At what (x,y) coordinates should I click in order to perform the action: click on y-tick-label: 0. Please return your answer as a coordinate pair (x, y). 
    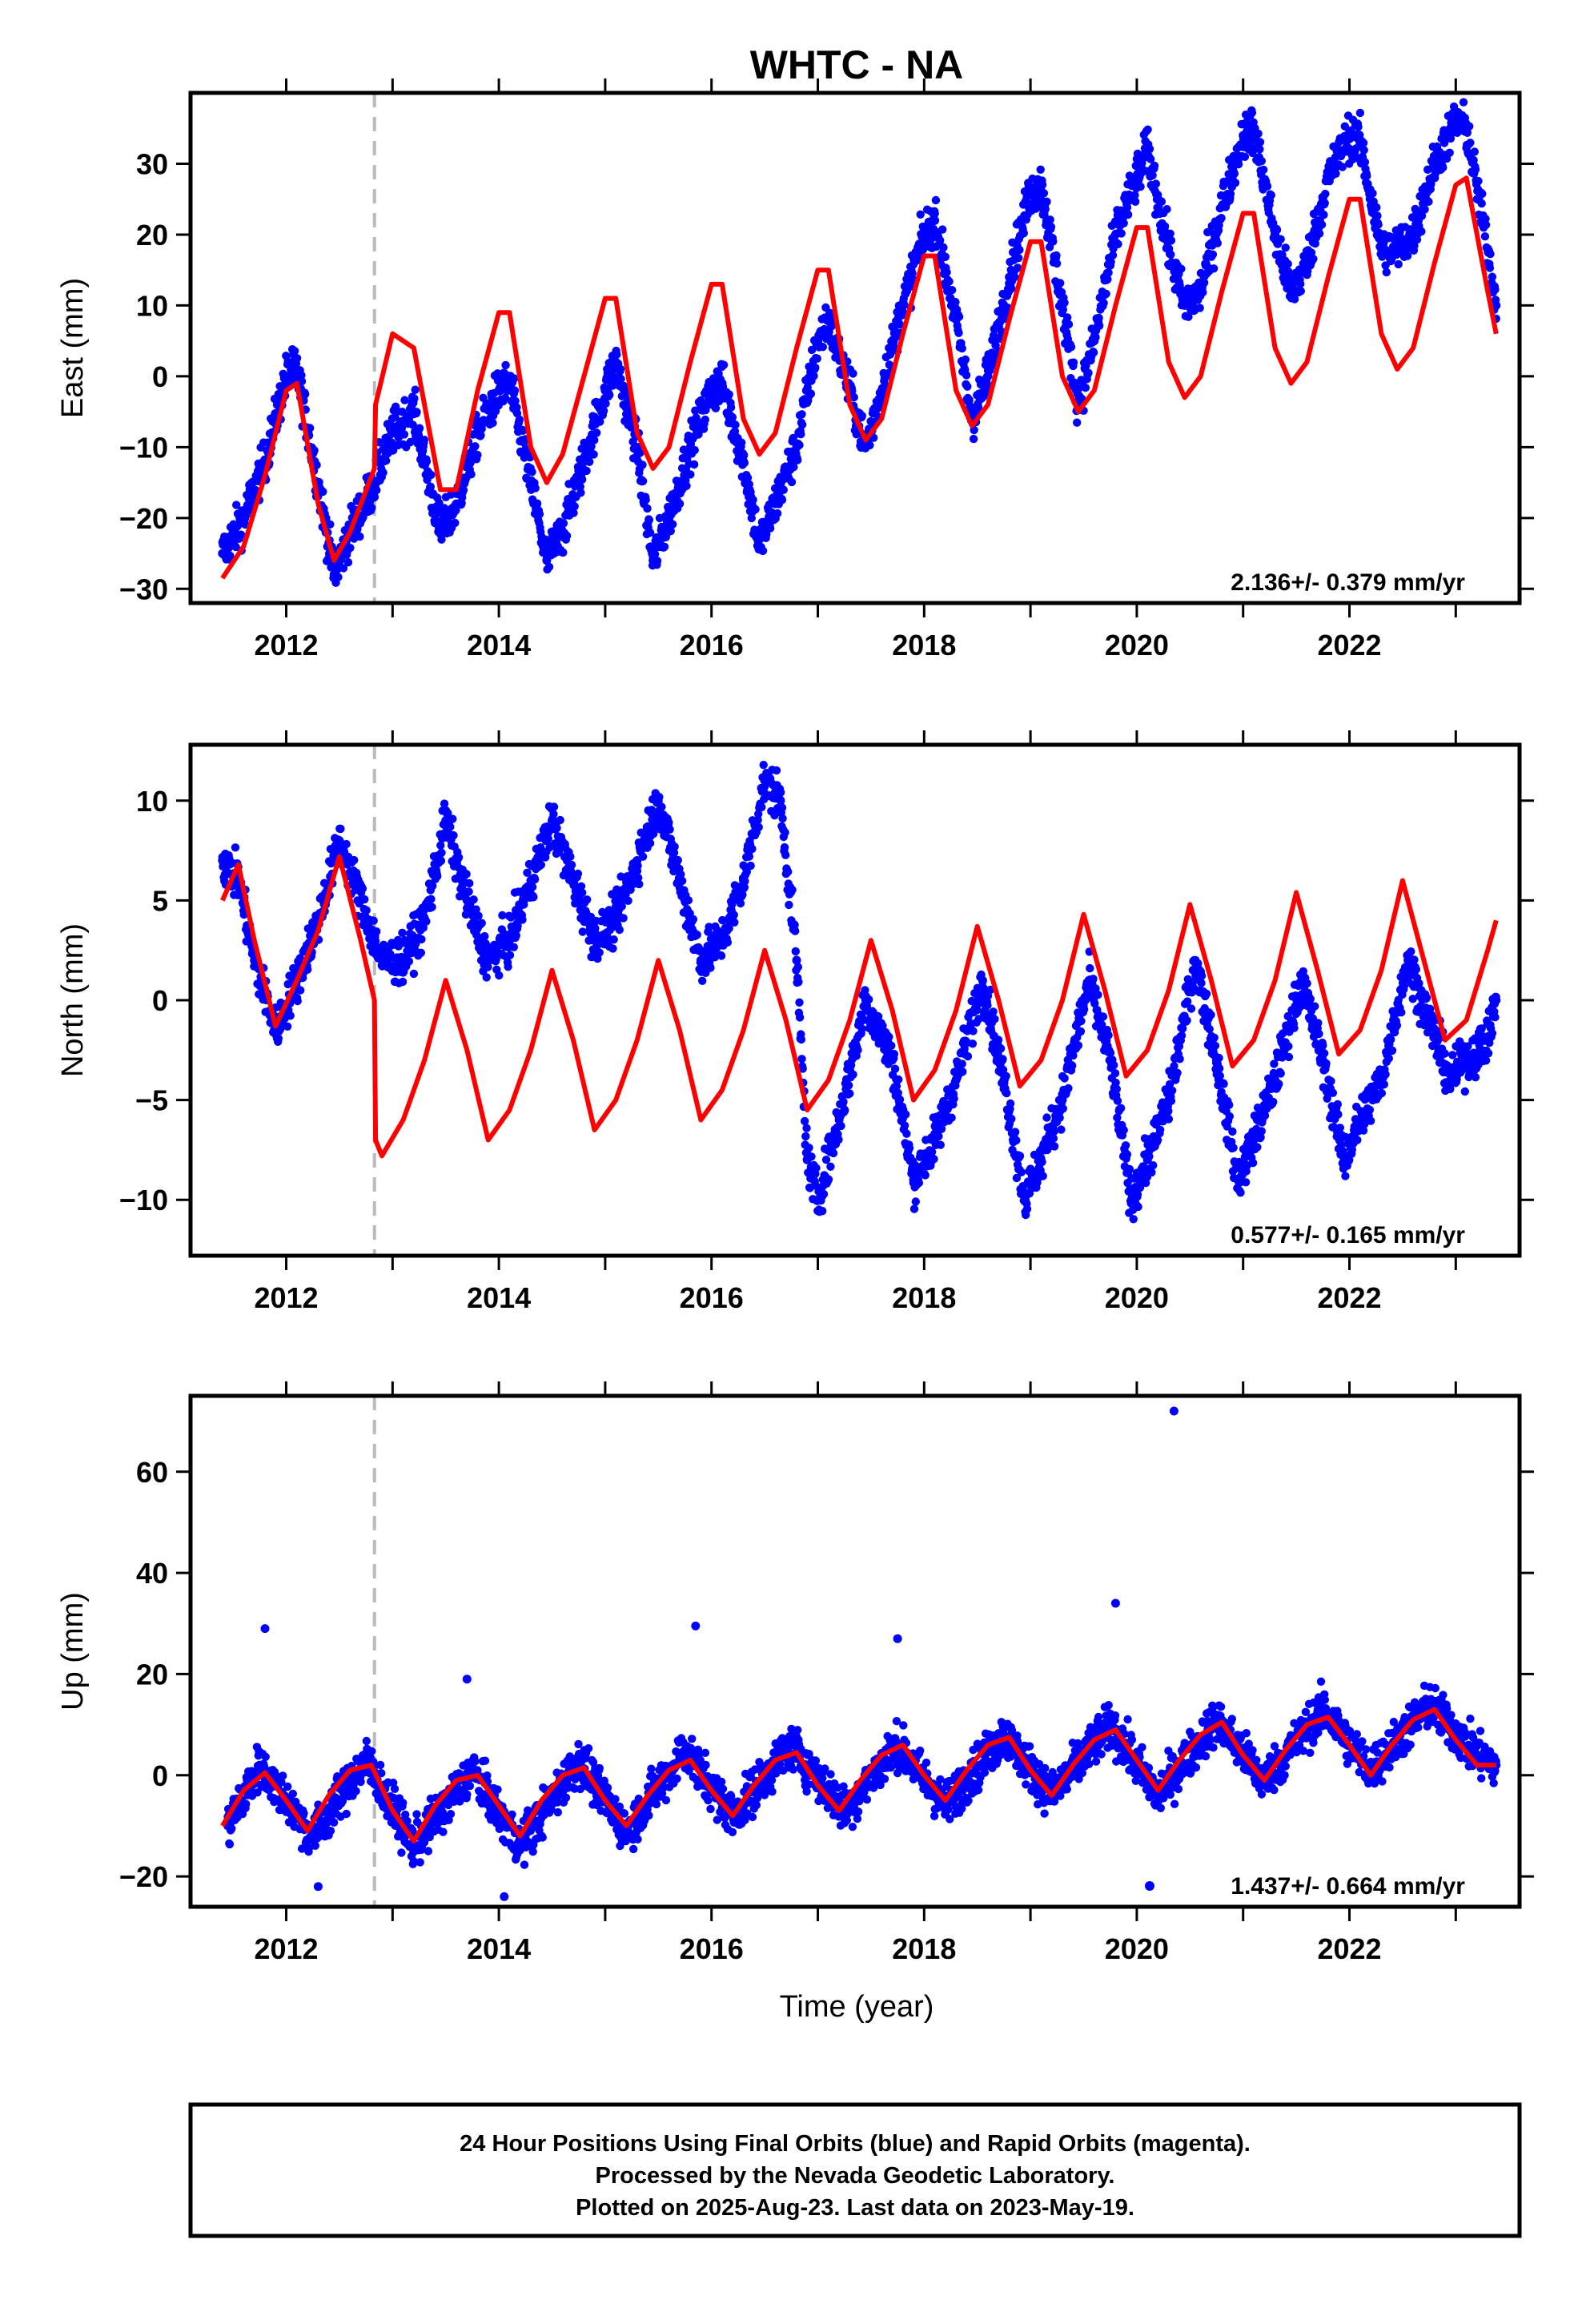
    Looking at the image, I should click on (160, 376).